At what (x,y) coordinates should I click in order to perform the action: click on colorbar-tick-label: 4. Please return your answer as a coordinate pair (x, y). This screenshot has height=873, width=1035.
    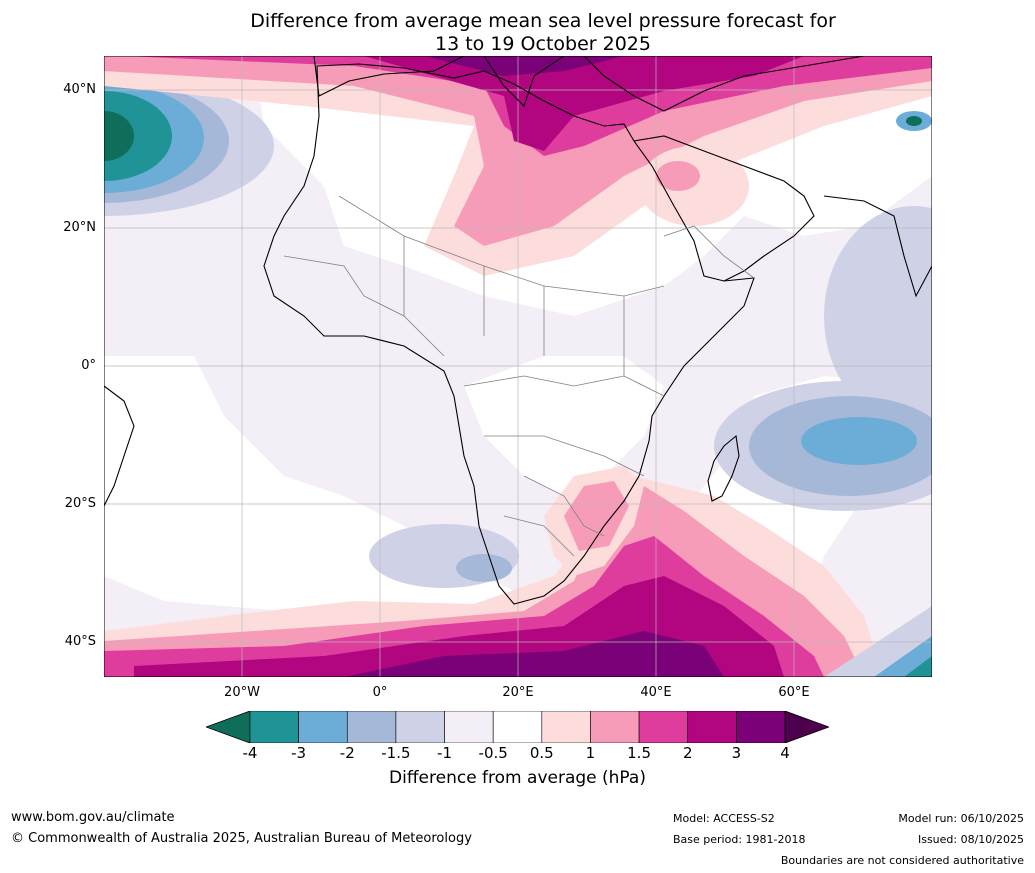
    Looking at the image, I should click on (785, 753).